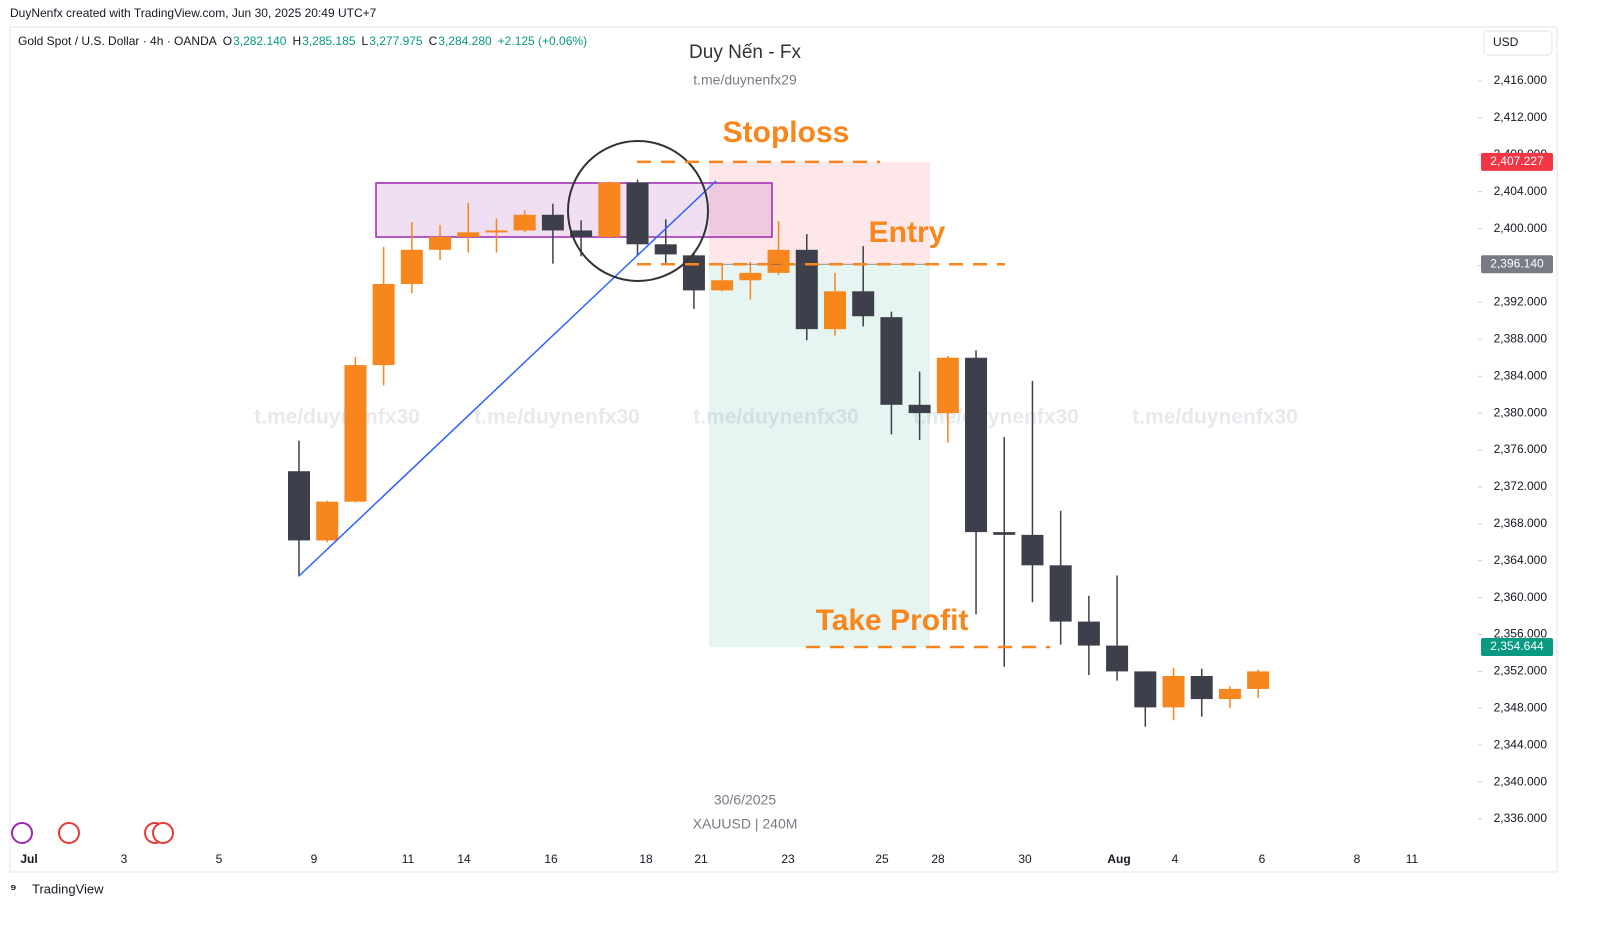 The image size is (1610, 931). What do you see at coordinates (13, 889) in the screenshot?
I see `brand-logo: ⁹` at bounding box center [13, 889].